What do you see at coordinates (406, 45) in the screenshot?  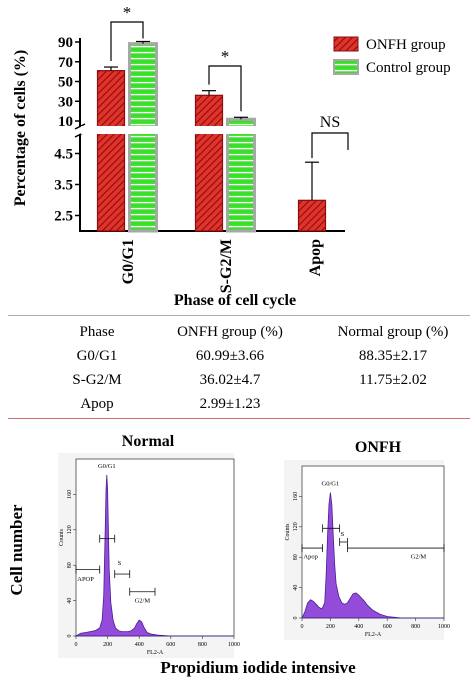 I see `legend-label-onfh: ONFH group` at bounding box center [406, 45].